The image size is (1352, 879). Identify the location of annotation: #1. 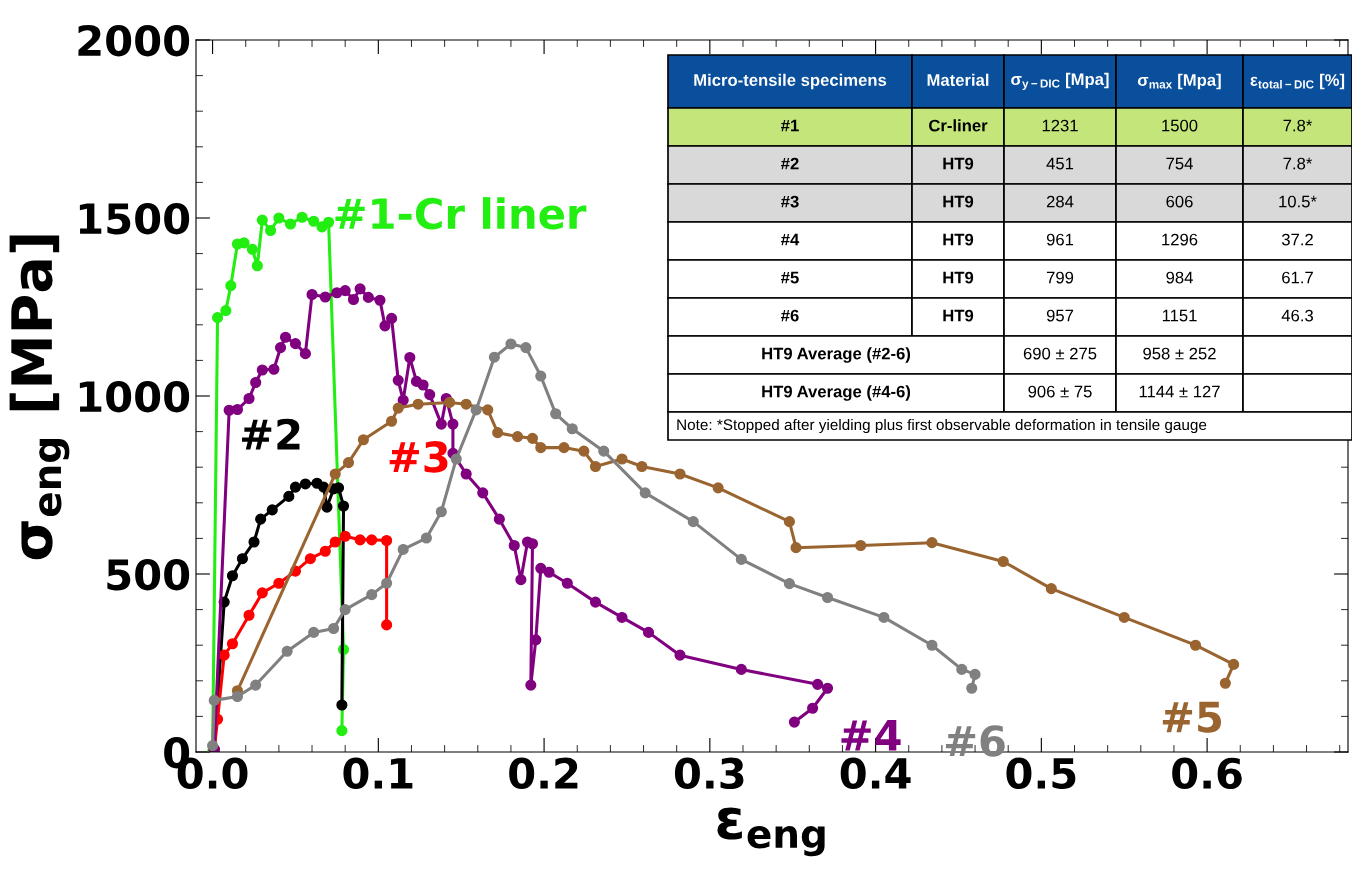
(790, 125).